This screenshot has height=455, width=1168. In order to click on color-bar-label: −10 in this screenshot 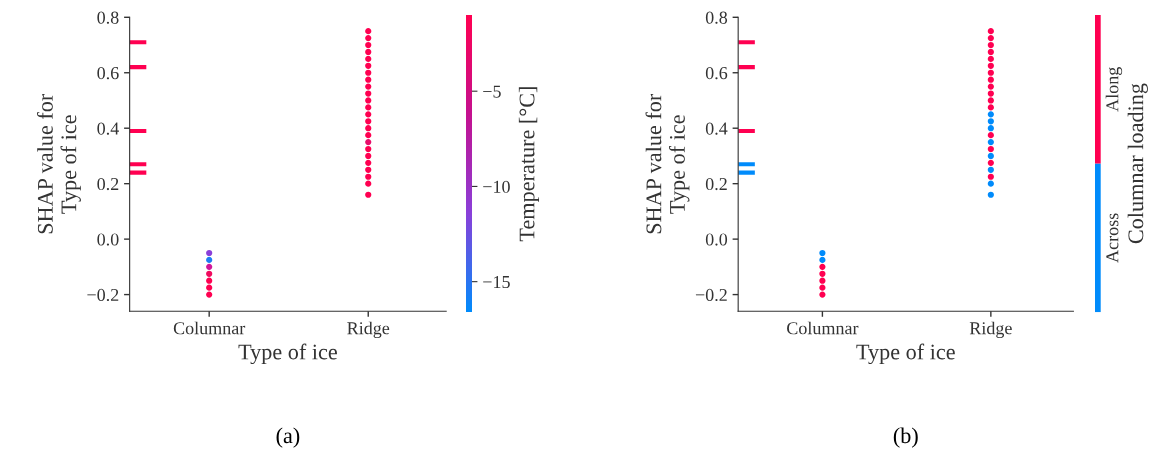, I will do `click(496, 186)`.